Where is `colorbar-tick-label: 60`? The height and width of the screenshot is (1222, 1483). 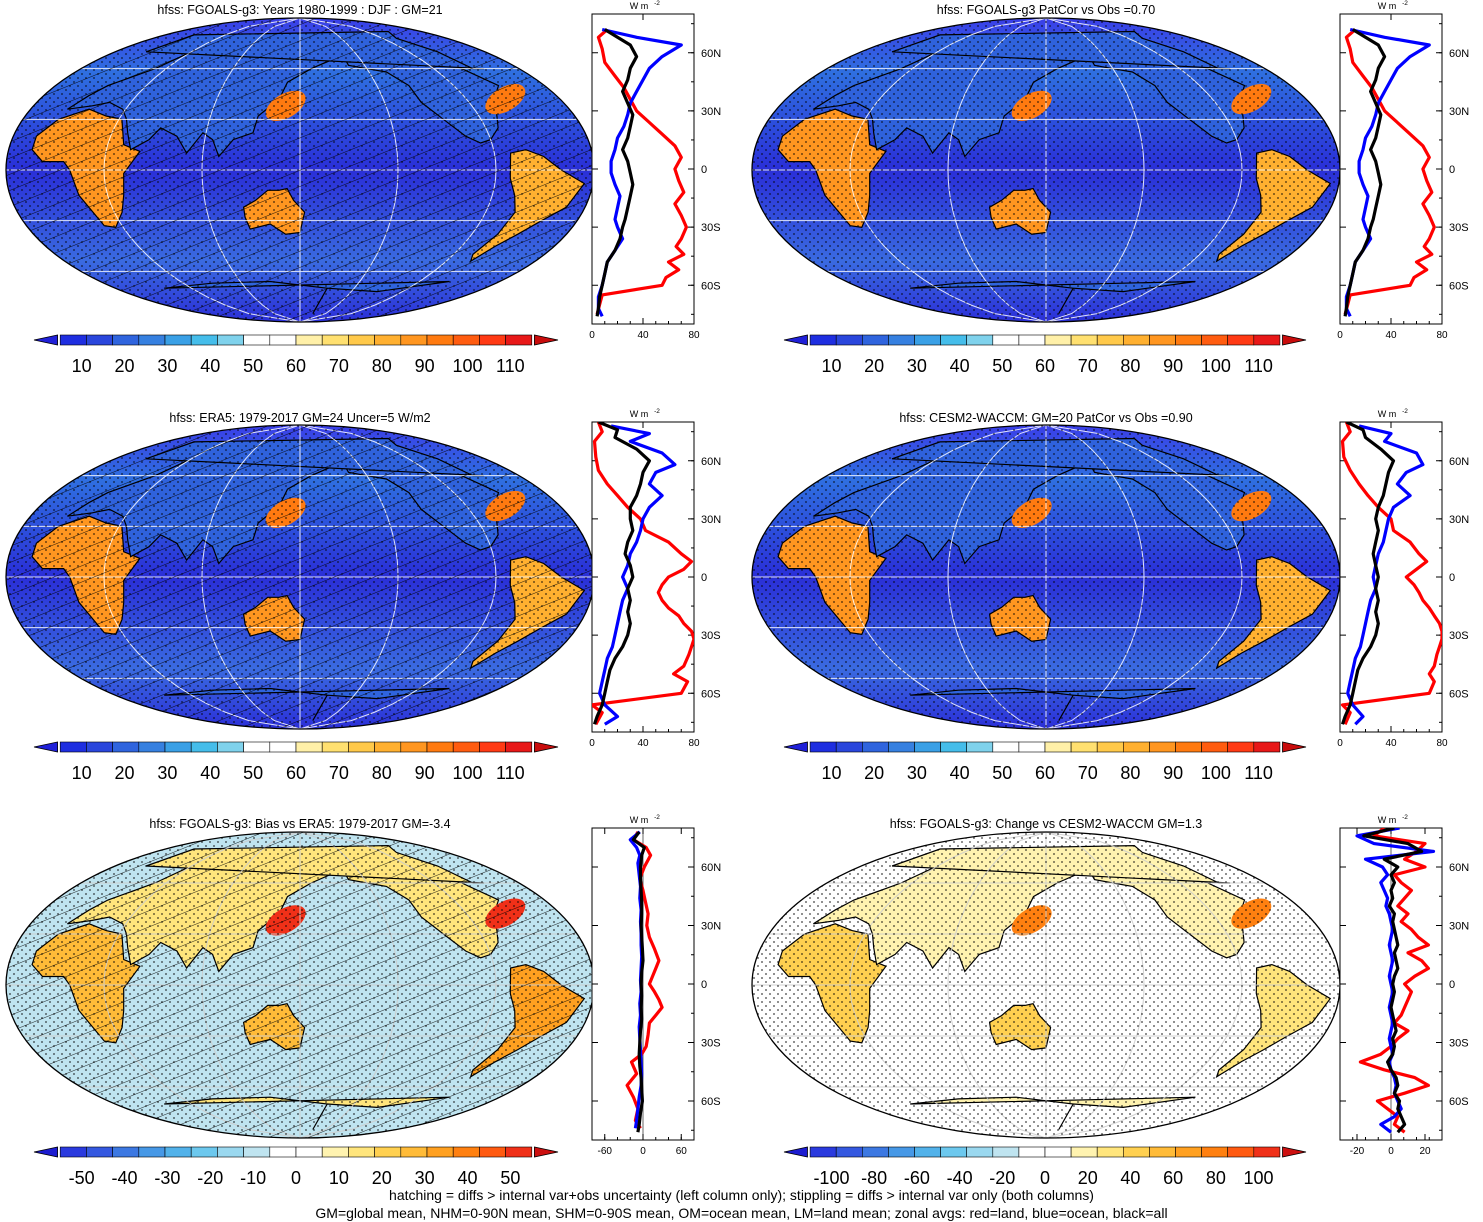
colorbar-tick-label: 60 is located at coordinates (296, 366).